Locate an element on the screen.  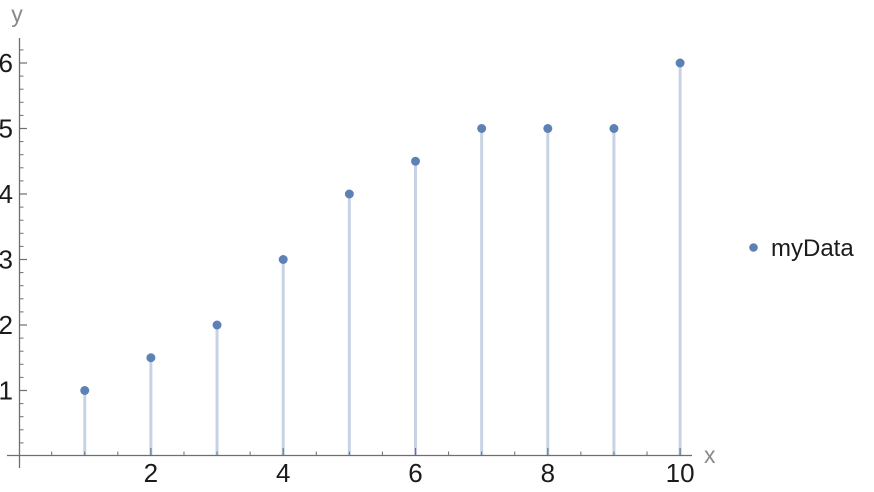
legend-label: myData is located at coordinates (812, 248).